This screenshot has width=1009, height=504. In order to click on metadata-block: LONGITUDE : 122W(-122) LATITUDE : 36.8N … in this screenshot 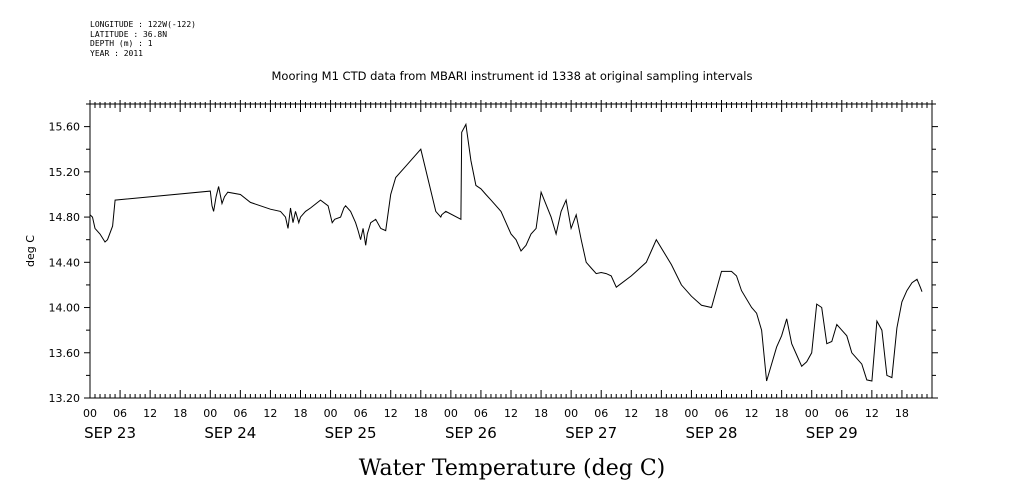, I will do `click(143, 39)`.